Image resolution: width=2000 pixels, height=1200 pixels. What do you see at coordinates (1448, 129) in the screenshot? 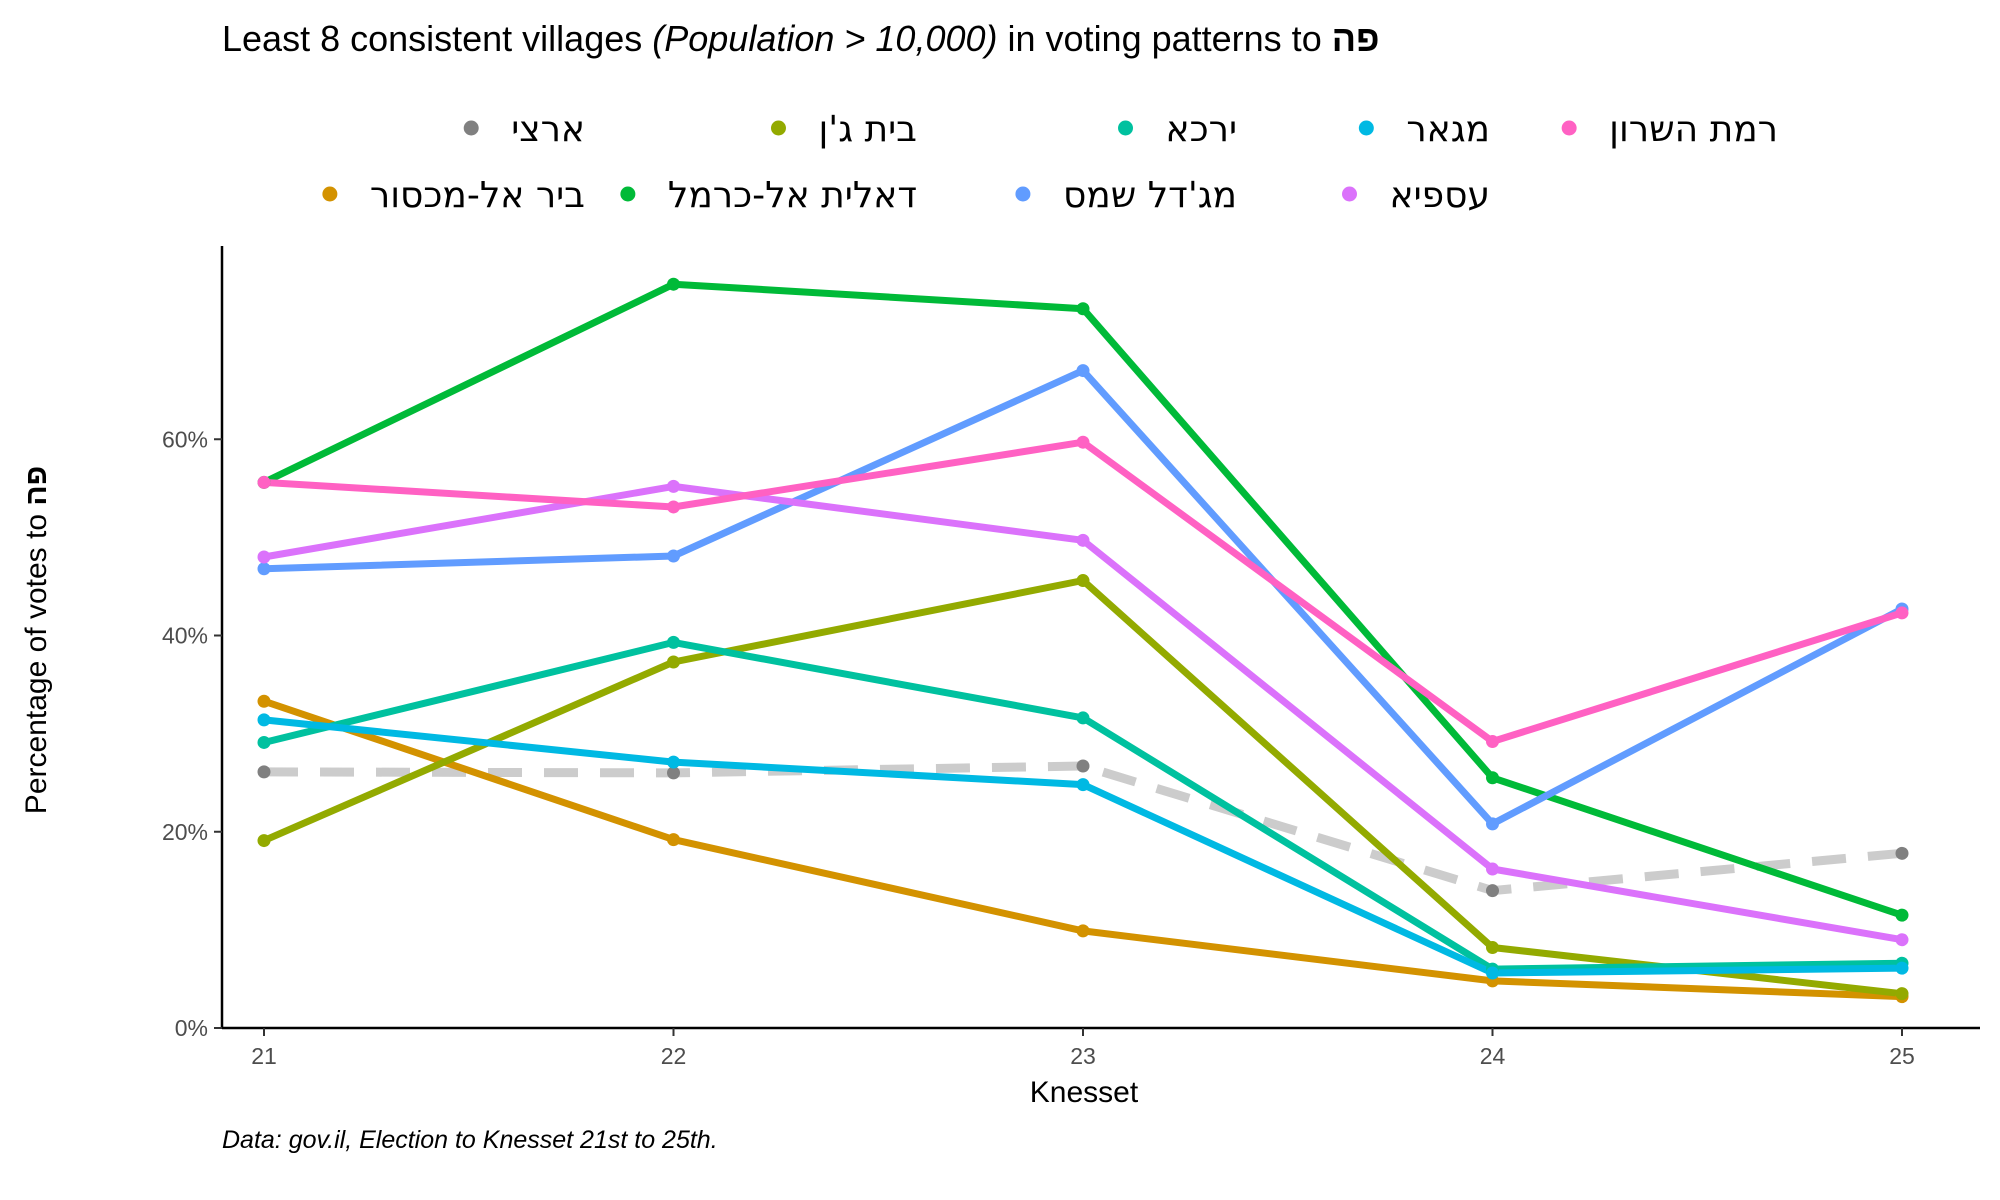
I see `legend-label: מגאר` at bounding box center [1448, 129].